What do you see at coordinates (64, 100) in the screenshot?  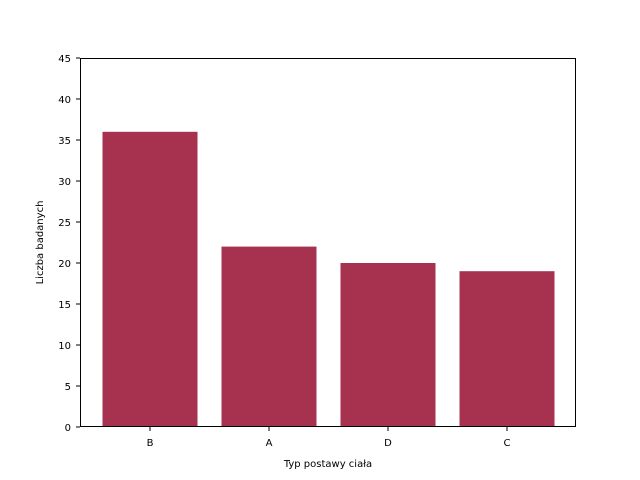 I see `y-tick-label: 40` at bounding box center [64, 100].